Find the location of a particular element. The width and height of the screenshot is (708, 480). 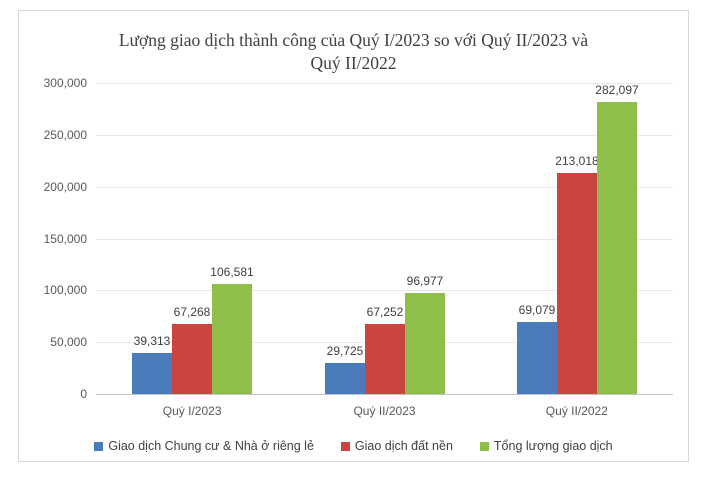

legend-item-2: Giao dịch đất nền is located at coordinates (396, 446).